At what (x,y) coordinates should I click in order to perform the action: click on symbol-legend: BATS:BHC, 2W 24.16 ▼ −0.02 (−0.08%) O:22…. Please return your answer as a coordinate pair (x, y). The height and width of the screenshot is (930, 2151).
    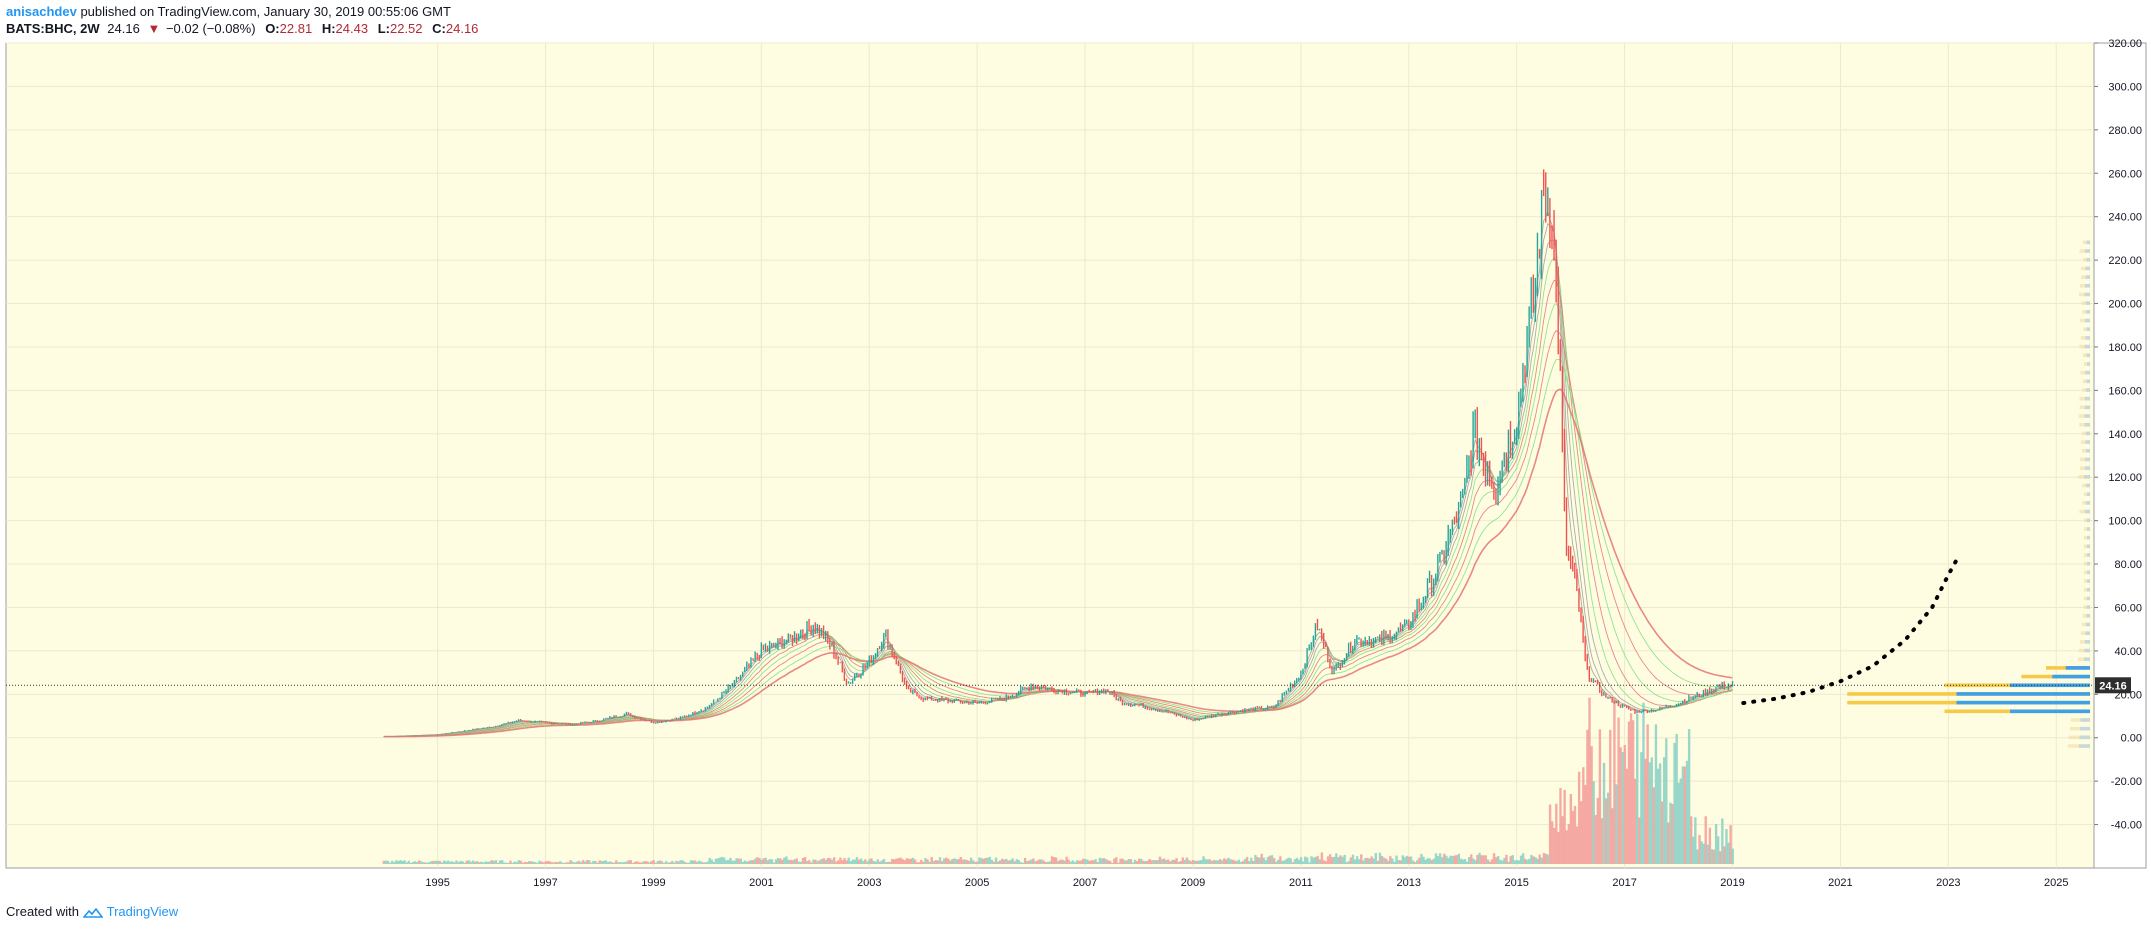
    Looking at the image, I should click on (242, 28).